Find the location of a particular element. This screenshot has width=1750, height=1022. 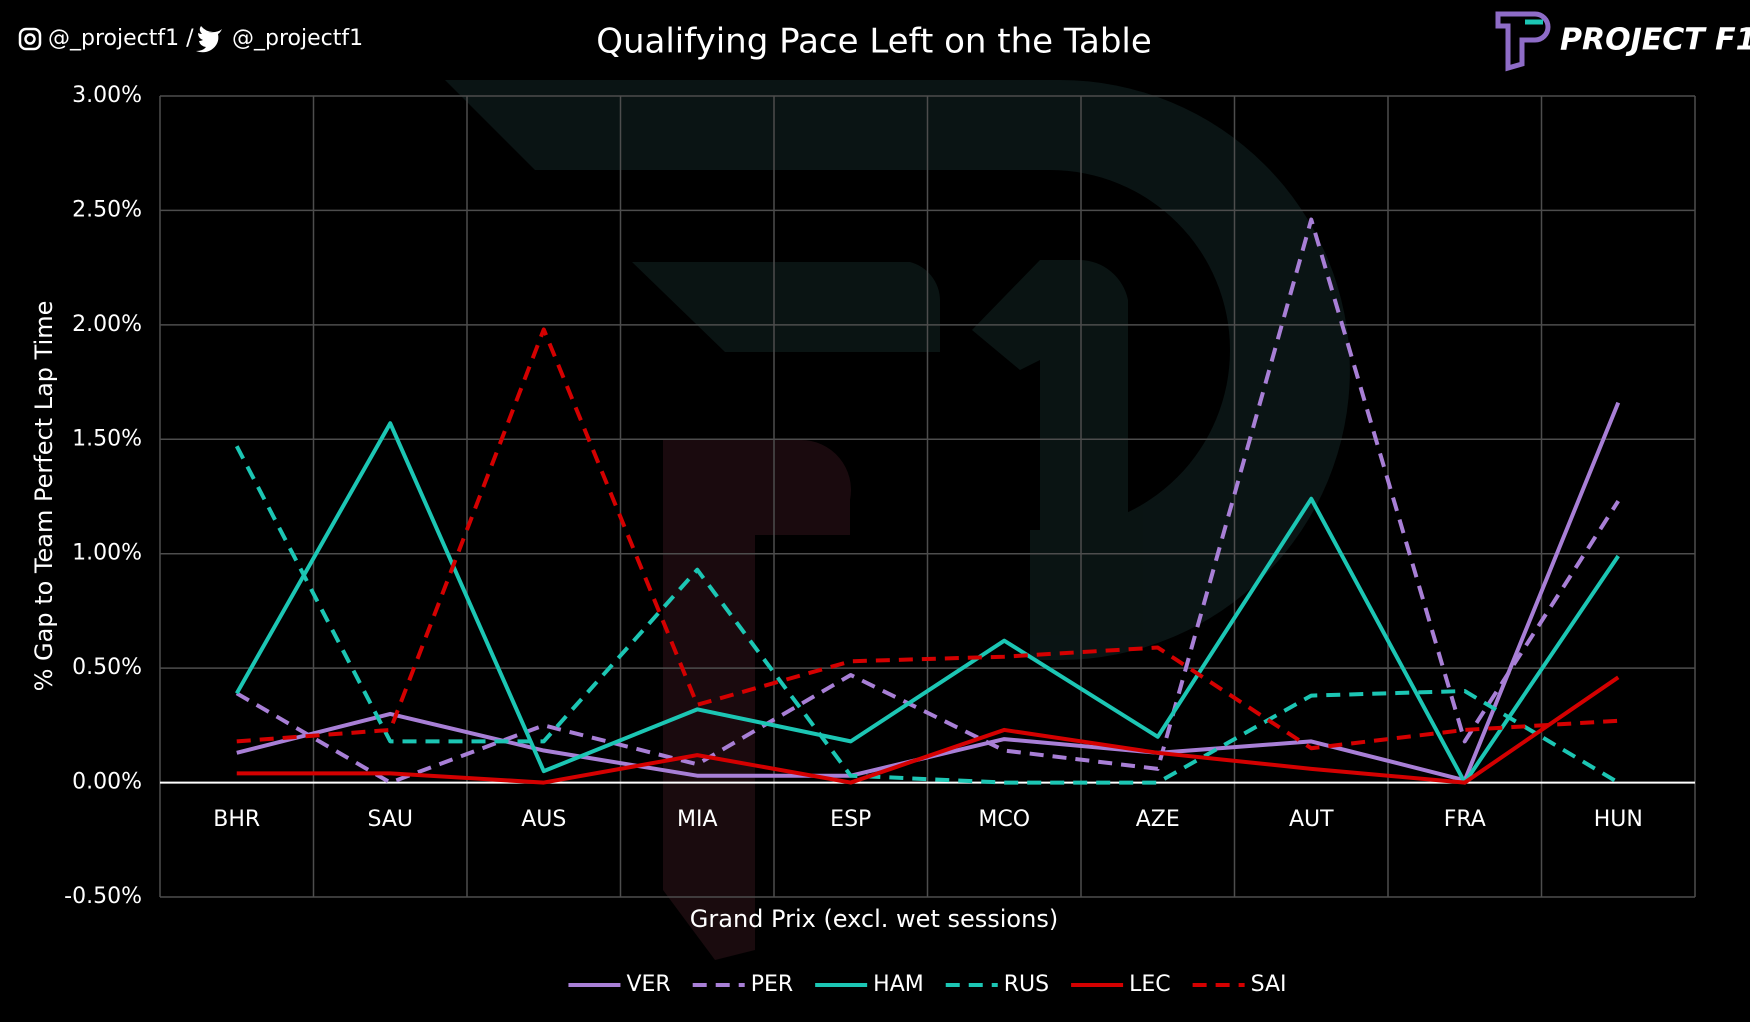

instagram-handle: @_projectf1 / is located at coordinates (121, 38).